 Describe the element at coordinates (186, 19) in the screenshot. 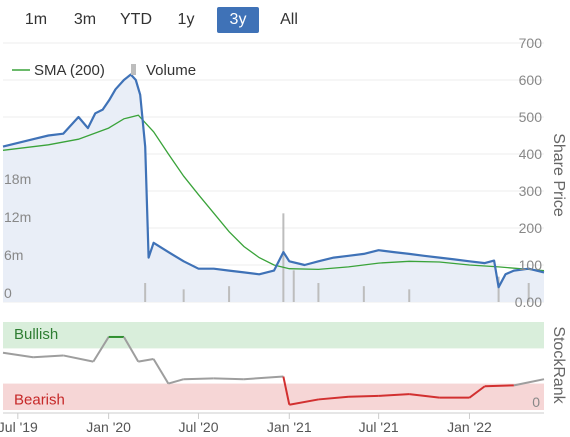

I see `range-button-1y: 1y` at that location.